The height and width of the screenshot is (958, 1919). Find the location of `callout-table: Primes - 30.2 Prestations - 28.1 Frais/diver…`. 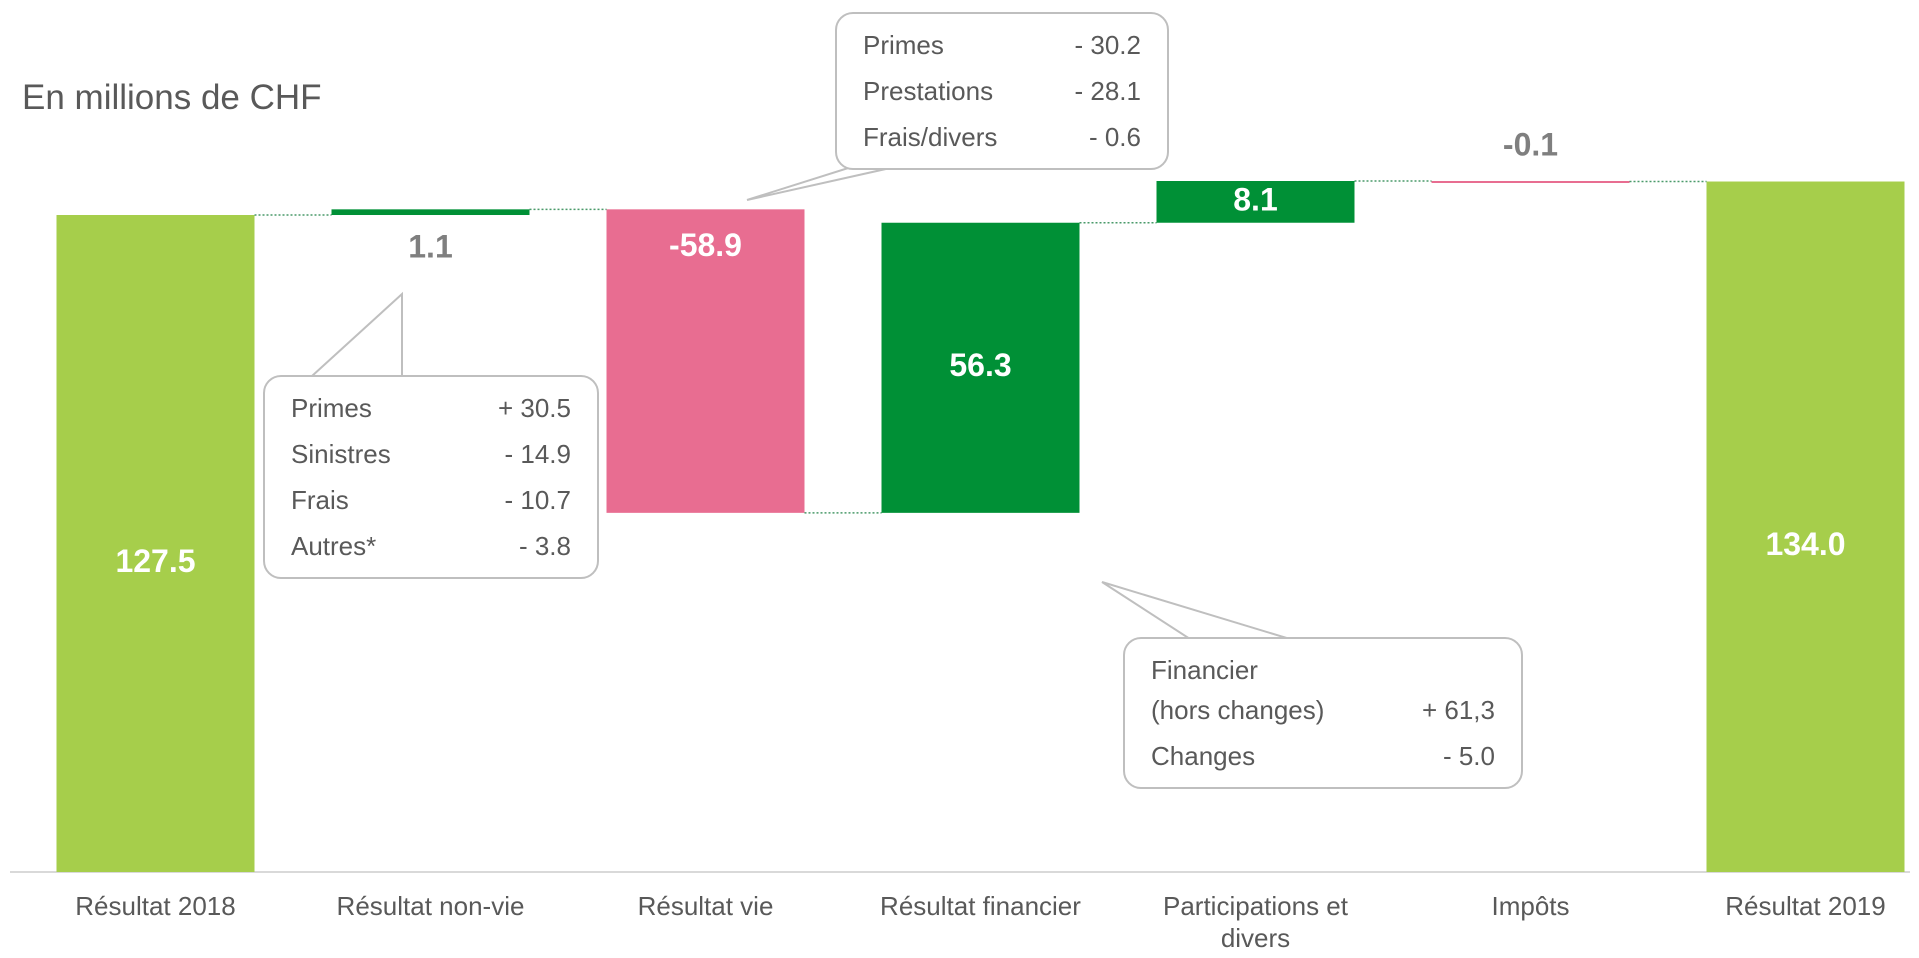

callout-table: Primes - 30.2 Prestations - 28.1 Frais/diver… is located at coordinates (1002, 91).